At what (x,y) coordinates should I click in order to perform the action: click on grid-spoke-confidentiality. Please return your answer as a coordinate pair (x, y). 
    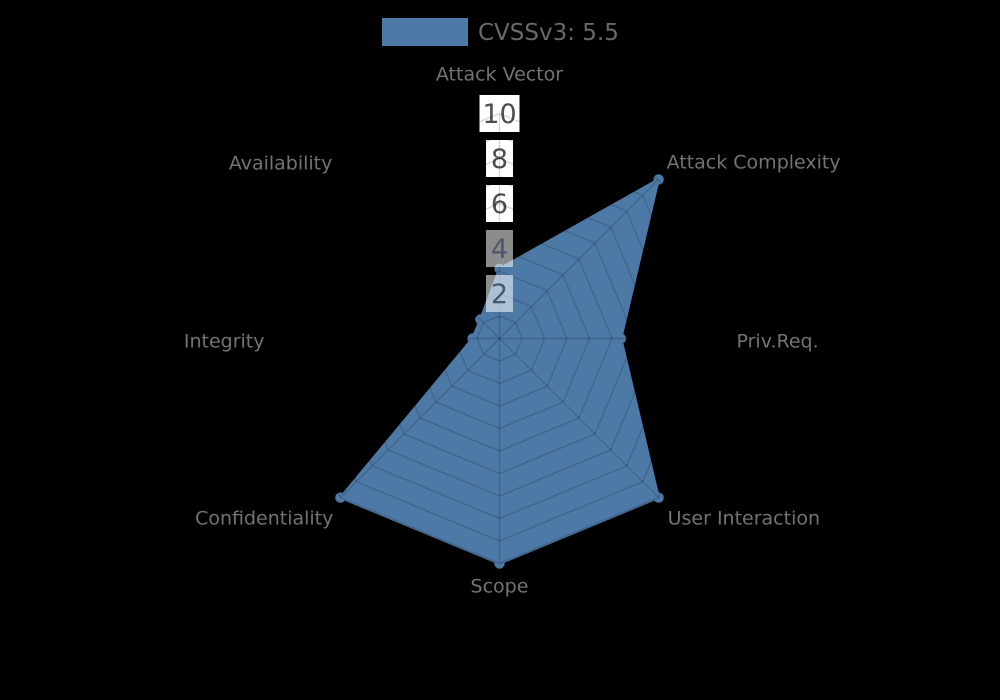
    Looking at the image, I should click on (419, 418).